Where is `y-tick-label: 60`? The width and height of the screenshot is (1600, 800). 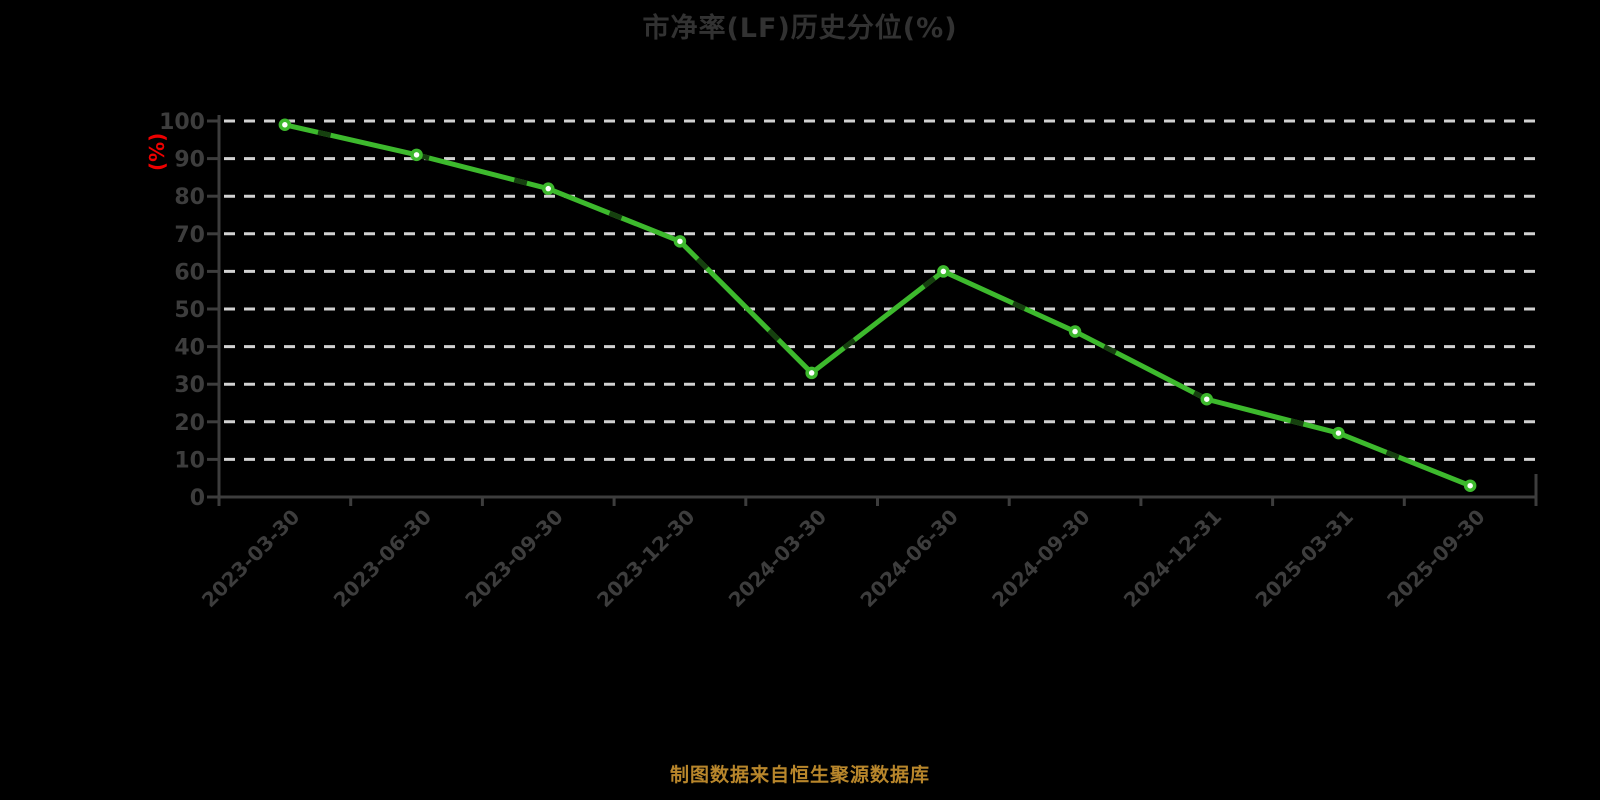
y-tick-label: 60 is located at coordinates (189, 272).